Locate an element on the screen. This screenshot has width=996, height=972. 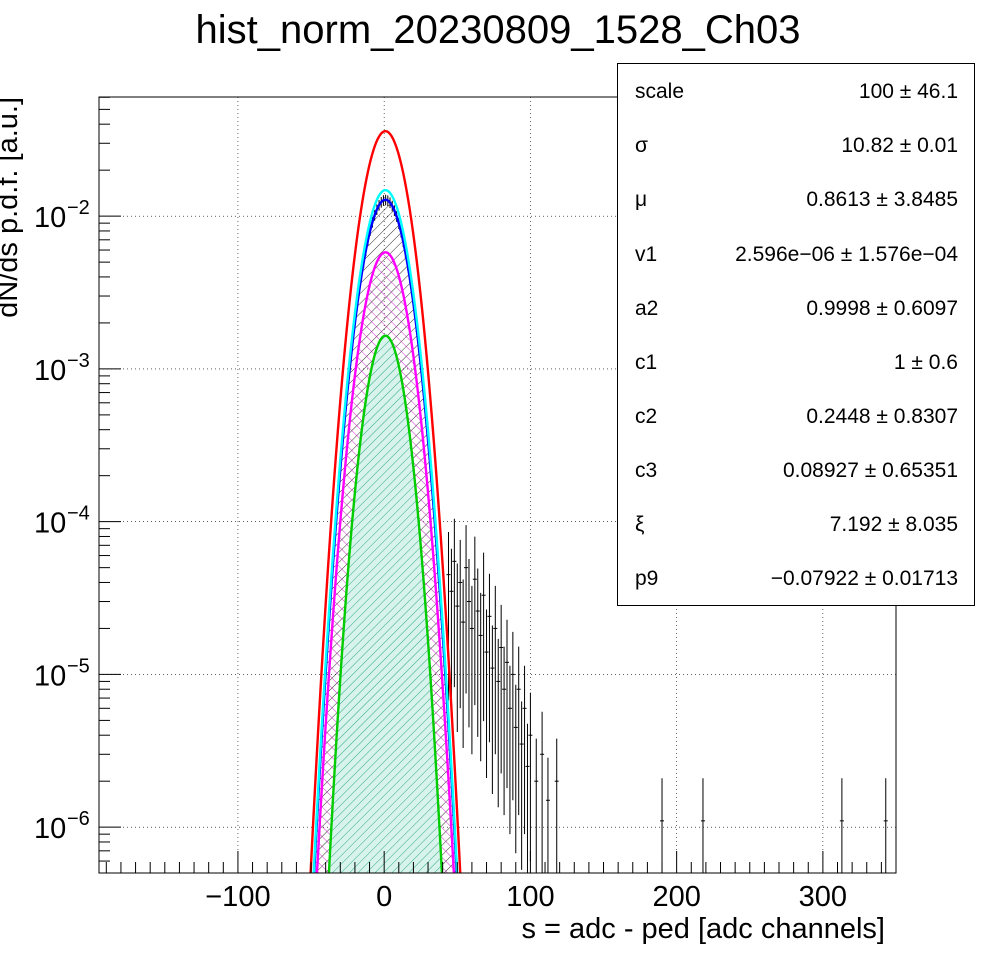
stat-row: ξ 7.192 ± 8.035 is located at coordinates (796, 540).